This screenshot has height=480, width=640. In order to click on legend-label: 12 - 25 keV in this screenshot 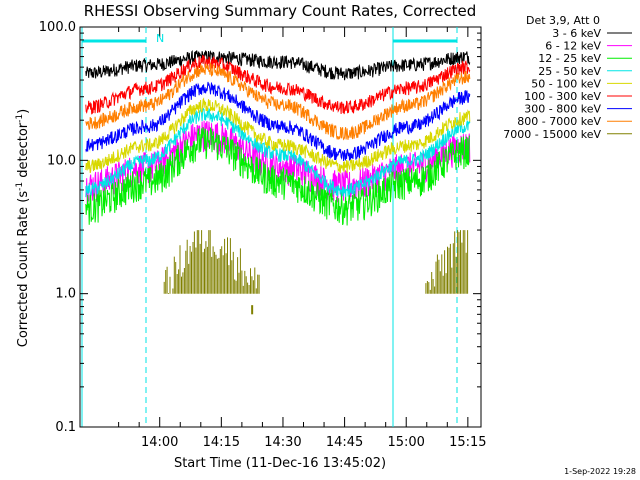, I will do `click(569, 58)`.